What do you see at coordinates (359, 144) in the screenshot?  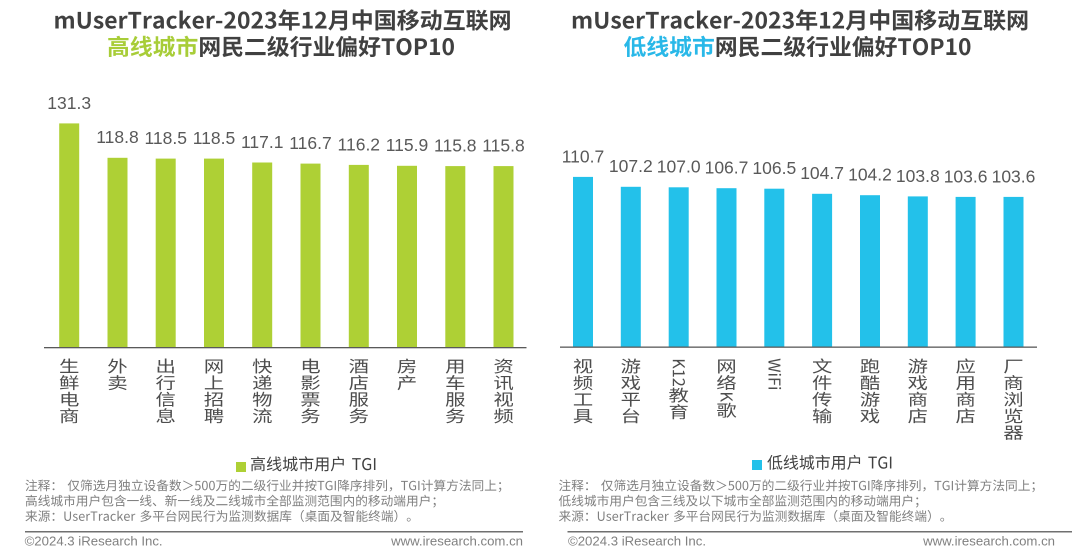 I see `svg-text: 116.2` at bounding box center [359, 144].